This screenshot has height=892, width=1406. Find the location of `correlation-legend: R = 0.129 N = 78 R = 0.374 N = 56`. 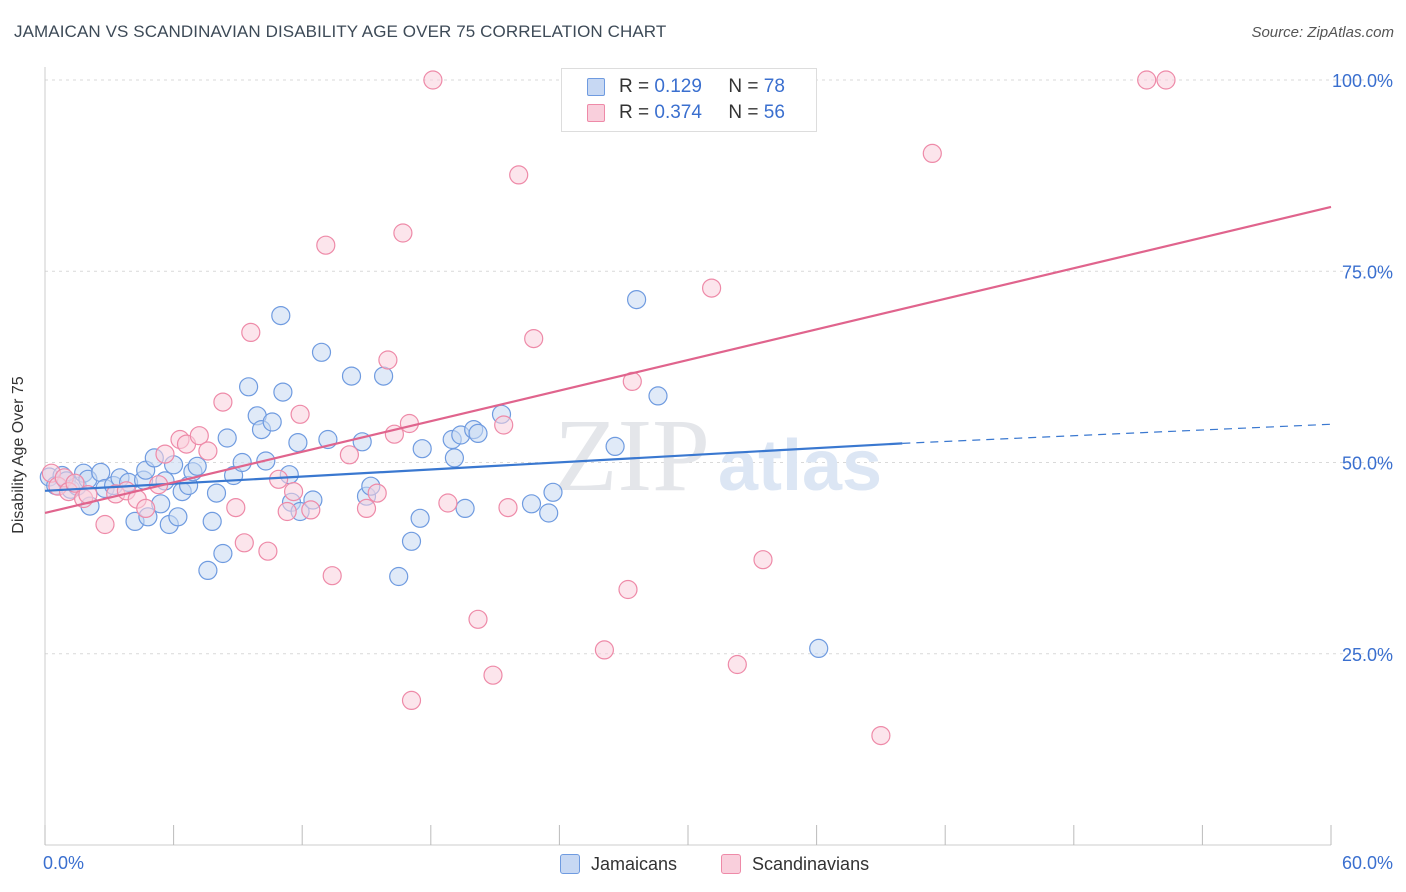

correlation-legend: R = 0.129 N = 78 R = 0.374 N = 56 is located at coordinates (689, 100).